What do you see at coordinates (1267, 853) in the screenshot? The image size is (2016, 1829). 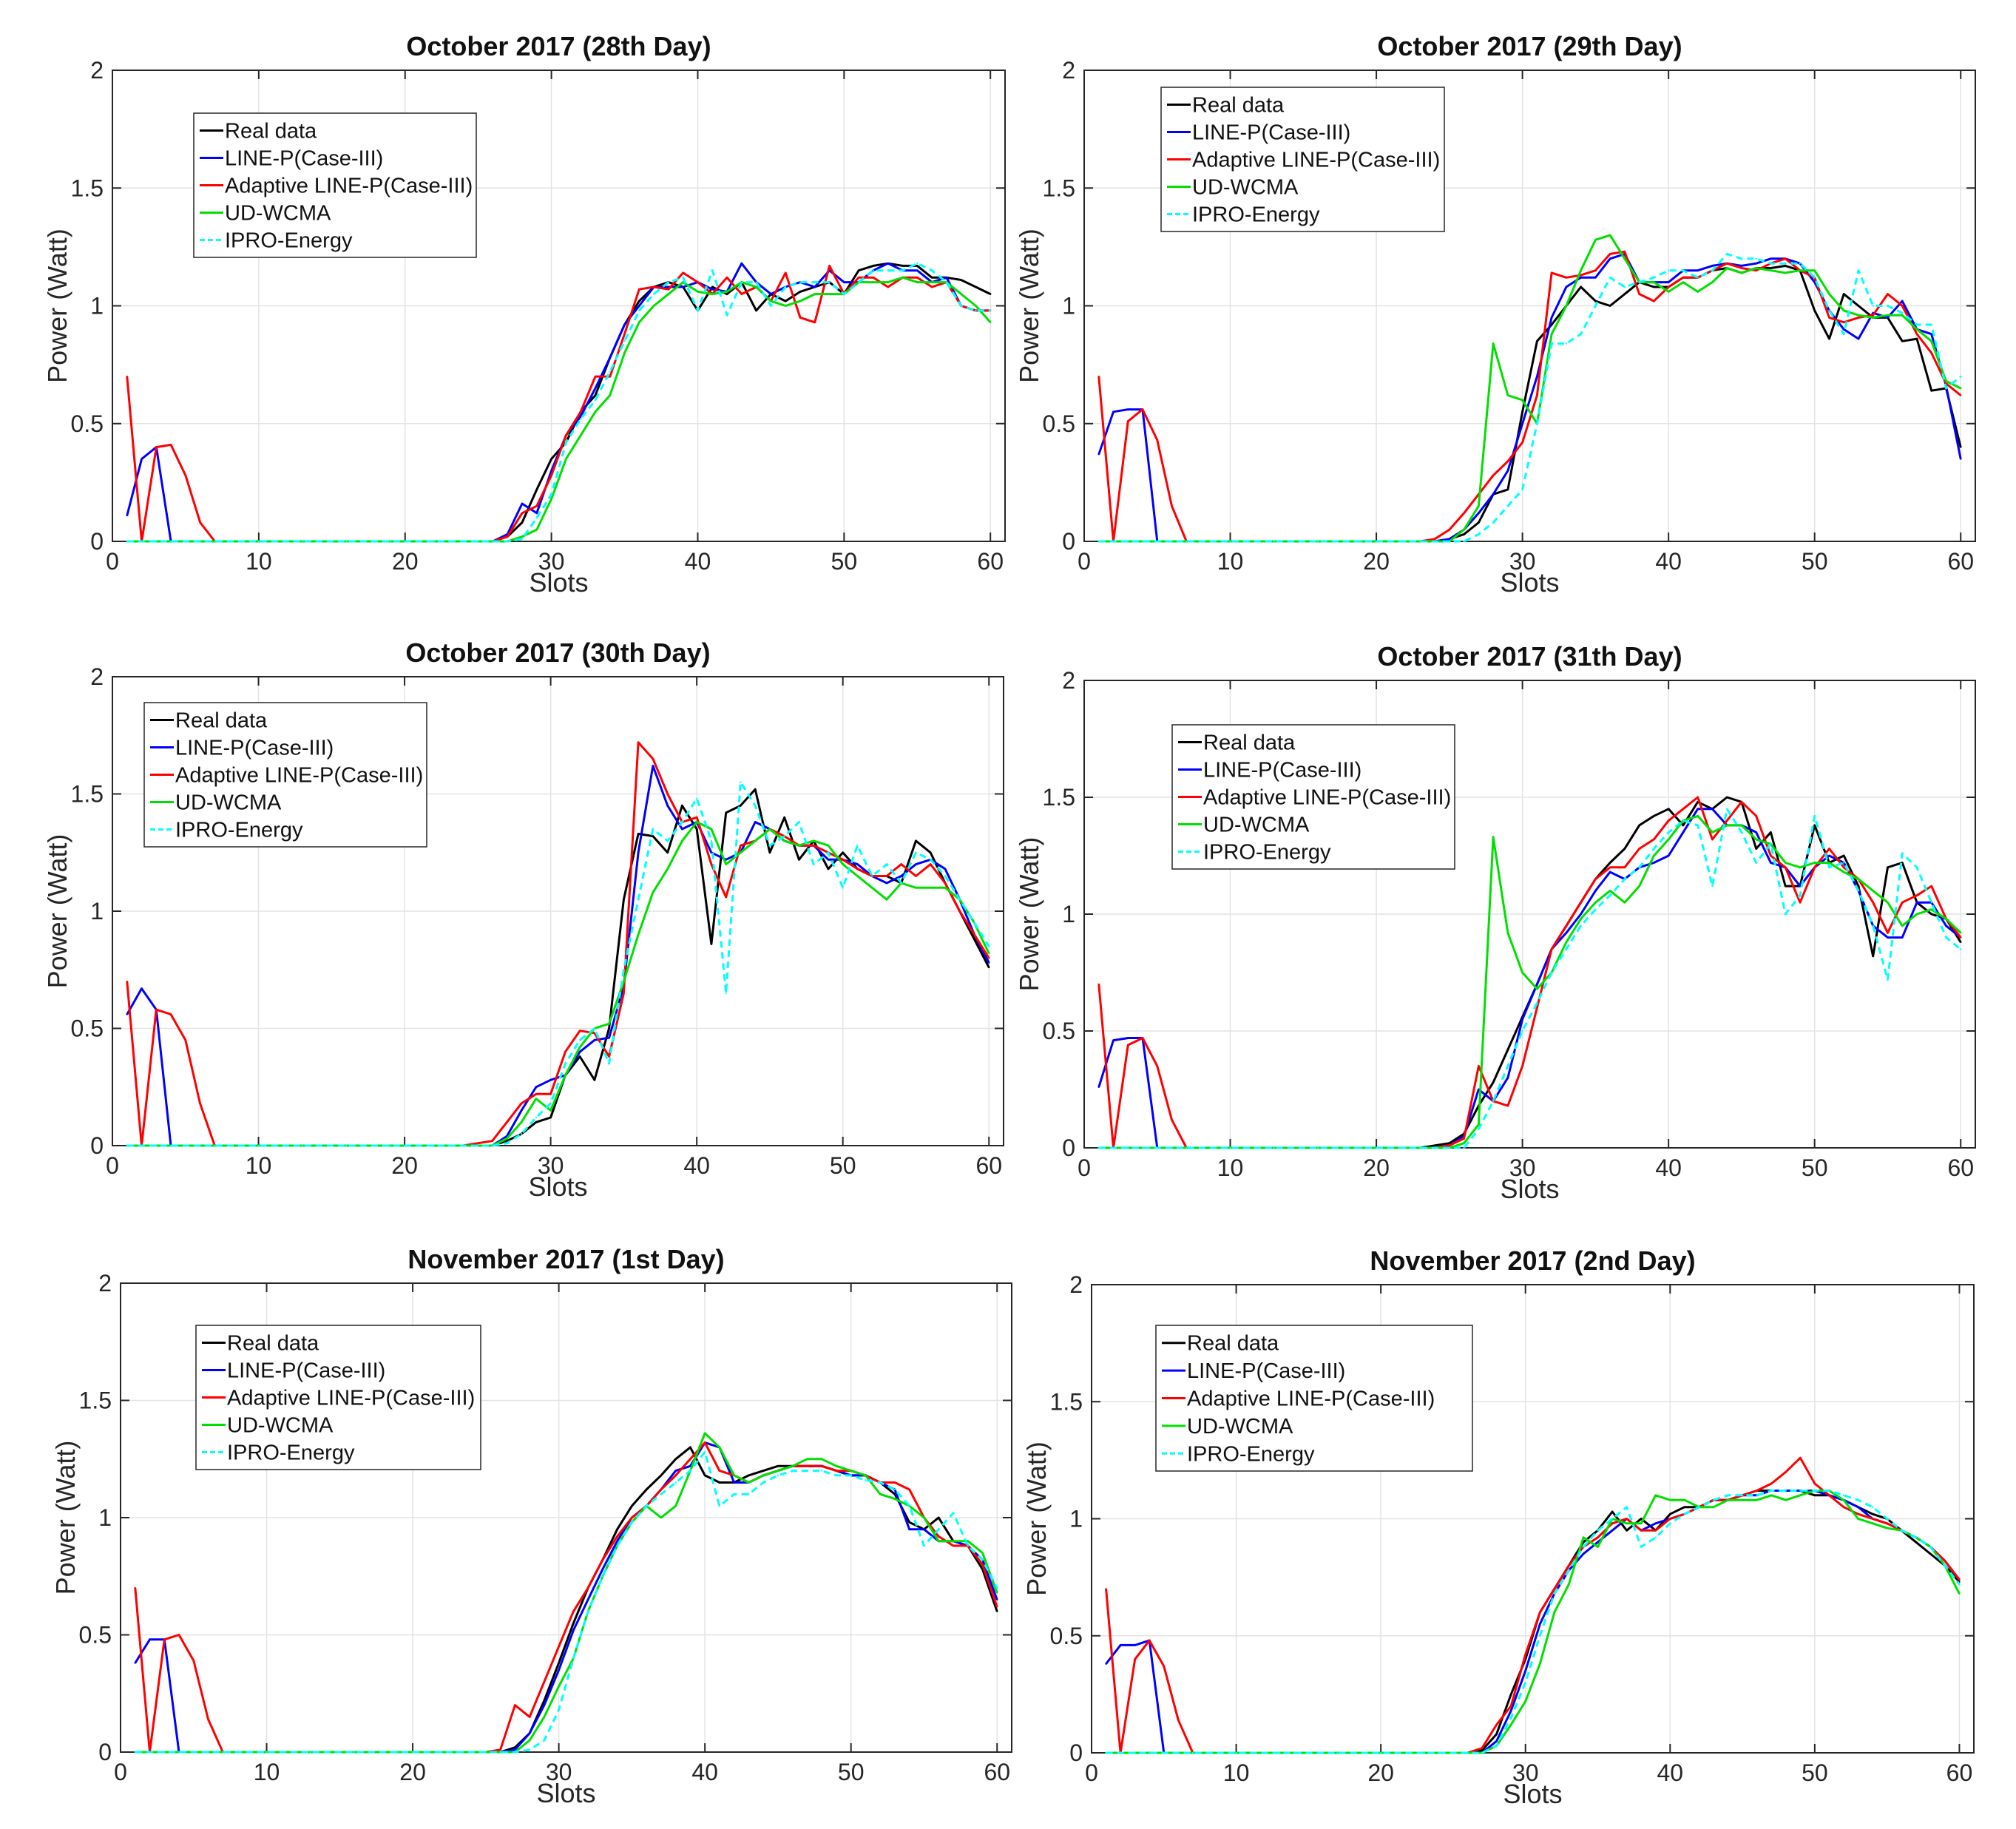 I see `legend-label: IPRO-Energy` at bounding box center [1267, 853].